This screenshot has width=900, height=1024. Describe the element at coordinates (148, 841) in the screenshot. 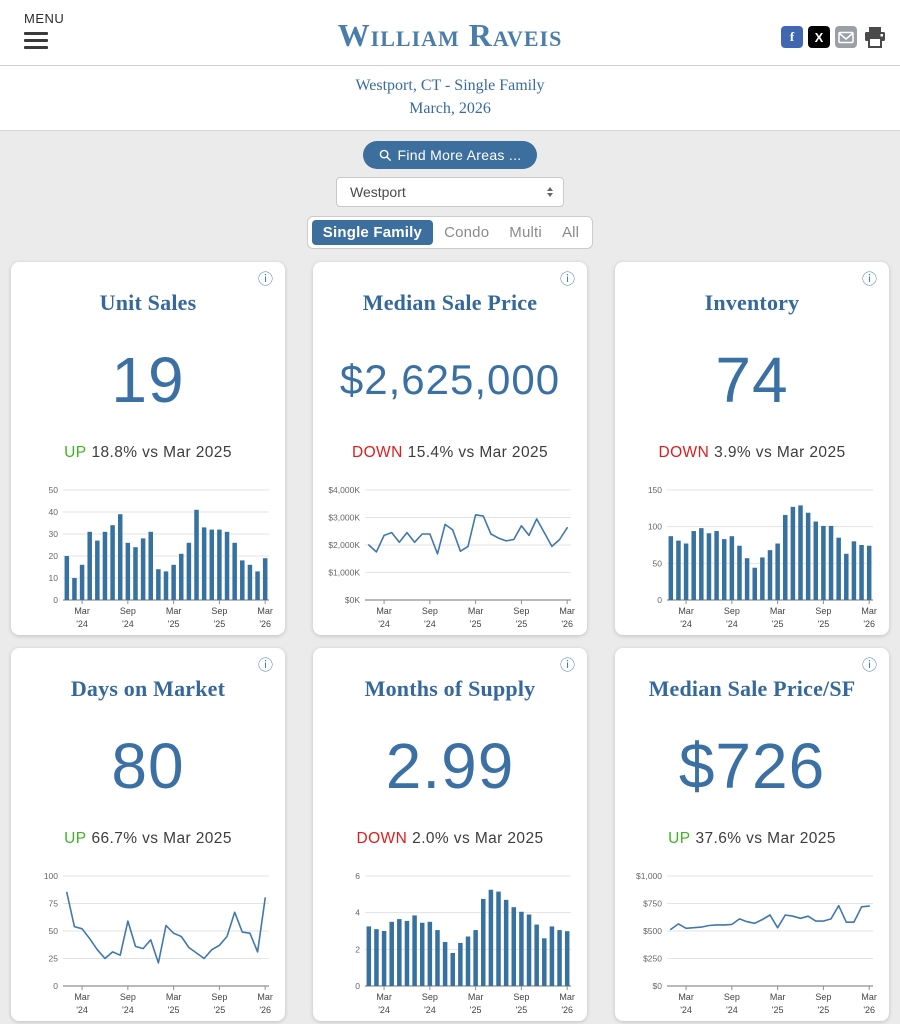

I see `card-change: UP 66.7% vs Mar 2025` at that location.